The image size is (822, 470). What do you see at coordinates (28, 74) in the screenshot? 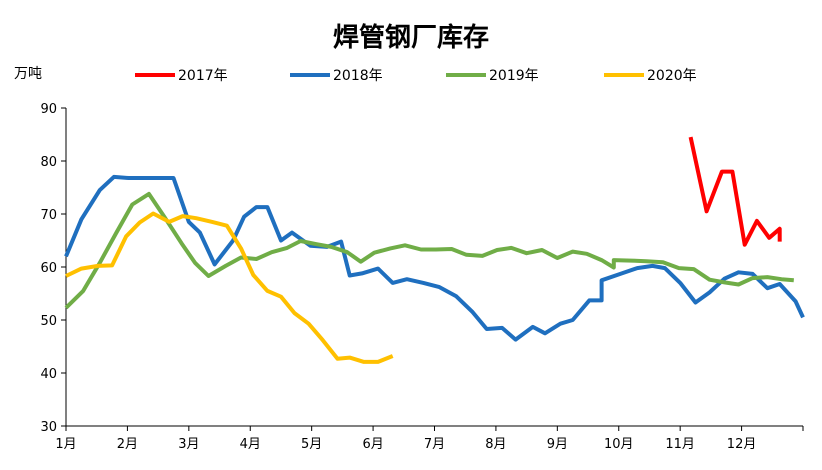
I see `y-axis-unit-label: 万吨` at bounding box center [28, 74].